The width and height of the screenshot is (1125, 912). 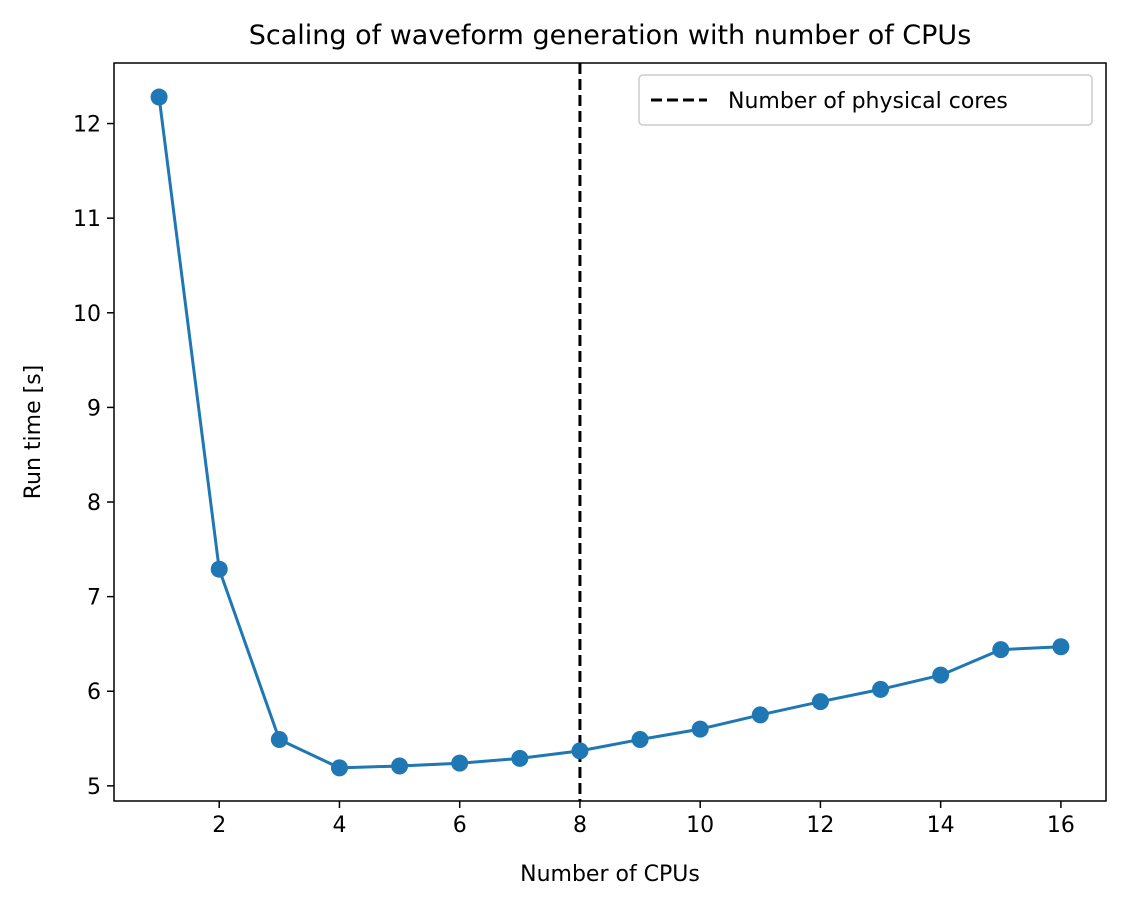 I want to click on legend-box, so click(x=865, y=100).